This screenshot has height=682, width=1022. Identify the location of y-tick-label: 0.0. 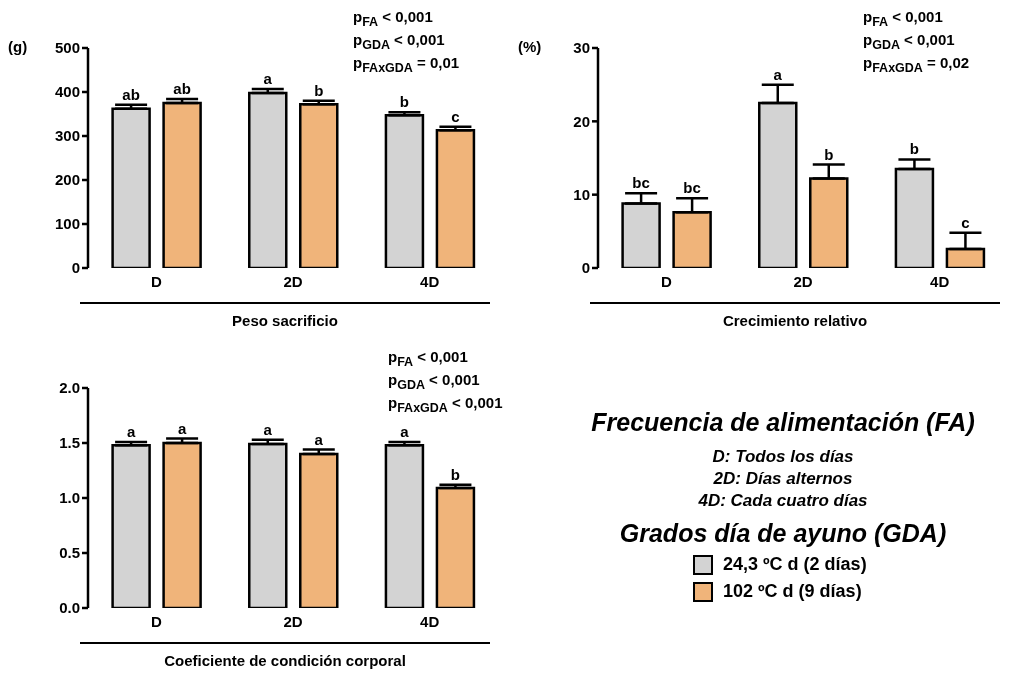
(69, 608).